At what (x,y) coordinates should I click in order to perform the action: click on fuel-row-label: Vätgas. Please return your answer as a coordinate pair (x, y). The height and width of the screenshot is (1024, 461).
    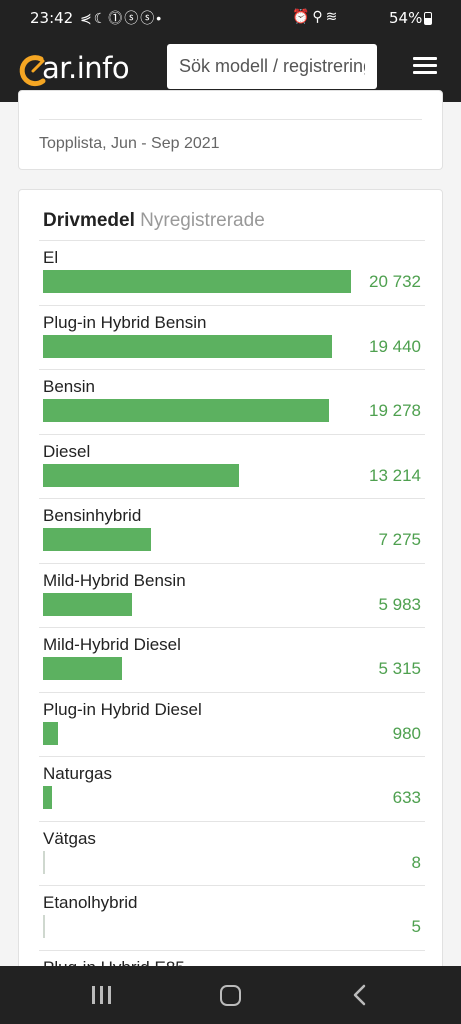
    Looking at the image, I should click on (69, 839).